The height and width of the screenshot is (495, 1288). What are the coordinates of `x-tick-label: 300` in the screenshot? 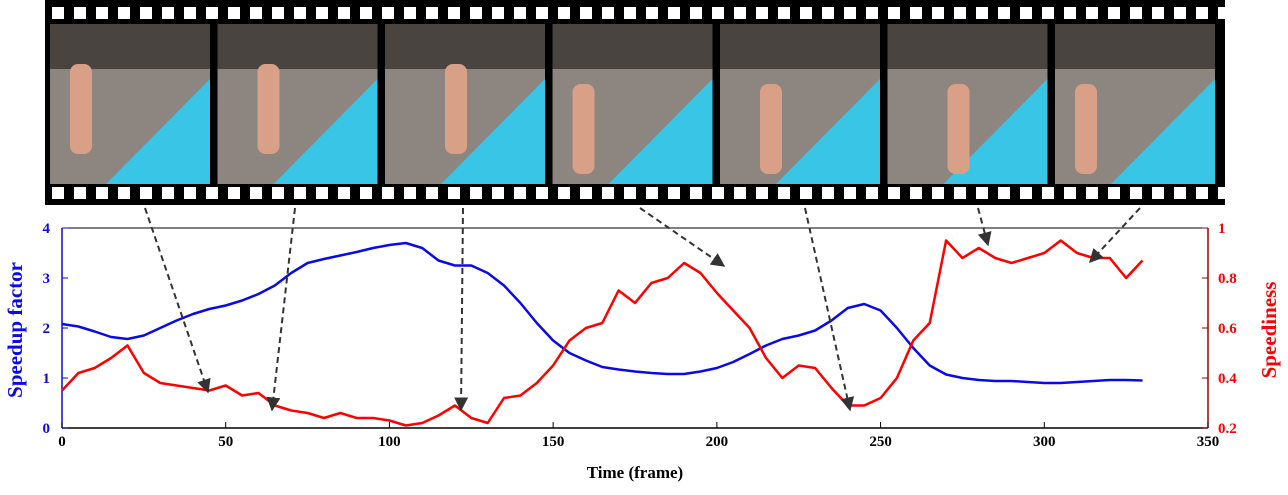 It's located at (1044, 442).